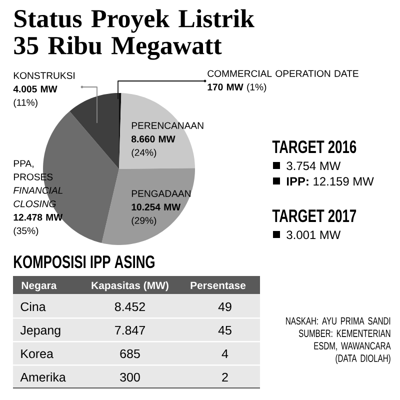 This screenshot has width=400, height=400. What do you see at coordinates (313, 166) in the screenshot?
I see `text: 3.754 MW` at bounding box center [313, 166].